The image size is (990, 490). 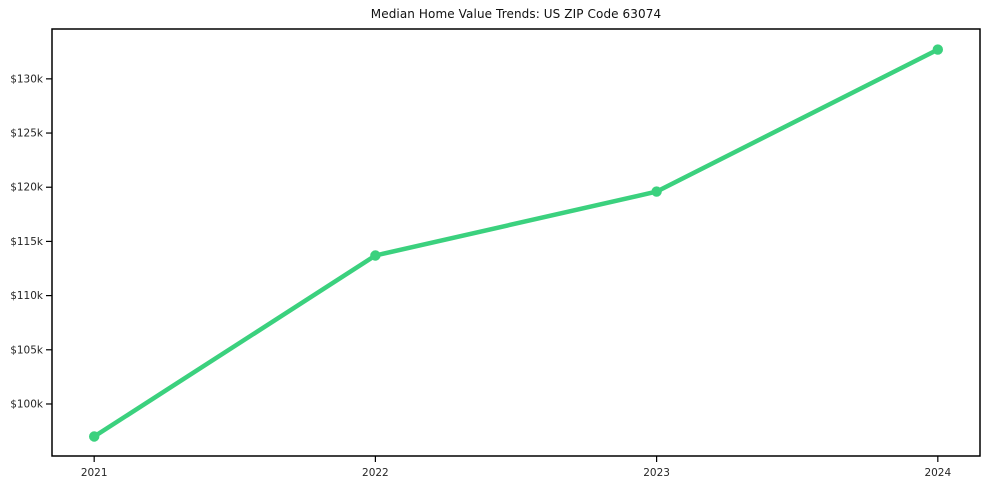 I want to click on x-tick-label: 2021, so click(x=94, y=473).